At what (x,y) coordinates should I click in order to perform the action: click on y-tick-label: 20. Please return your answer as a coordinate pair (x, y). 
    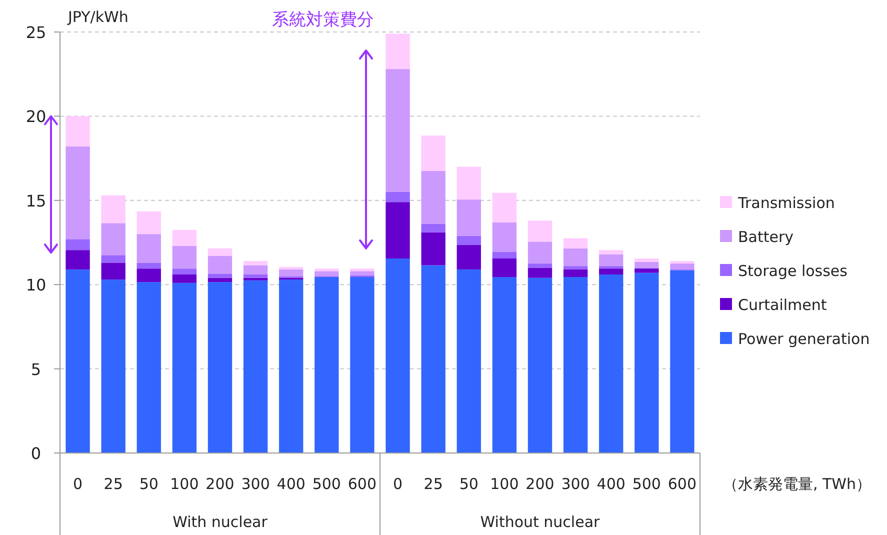
    Looking at the image, I should click on (36, 116).